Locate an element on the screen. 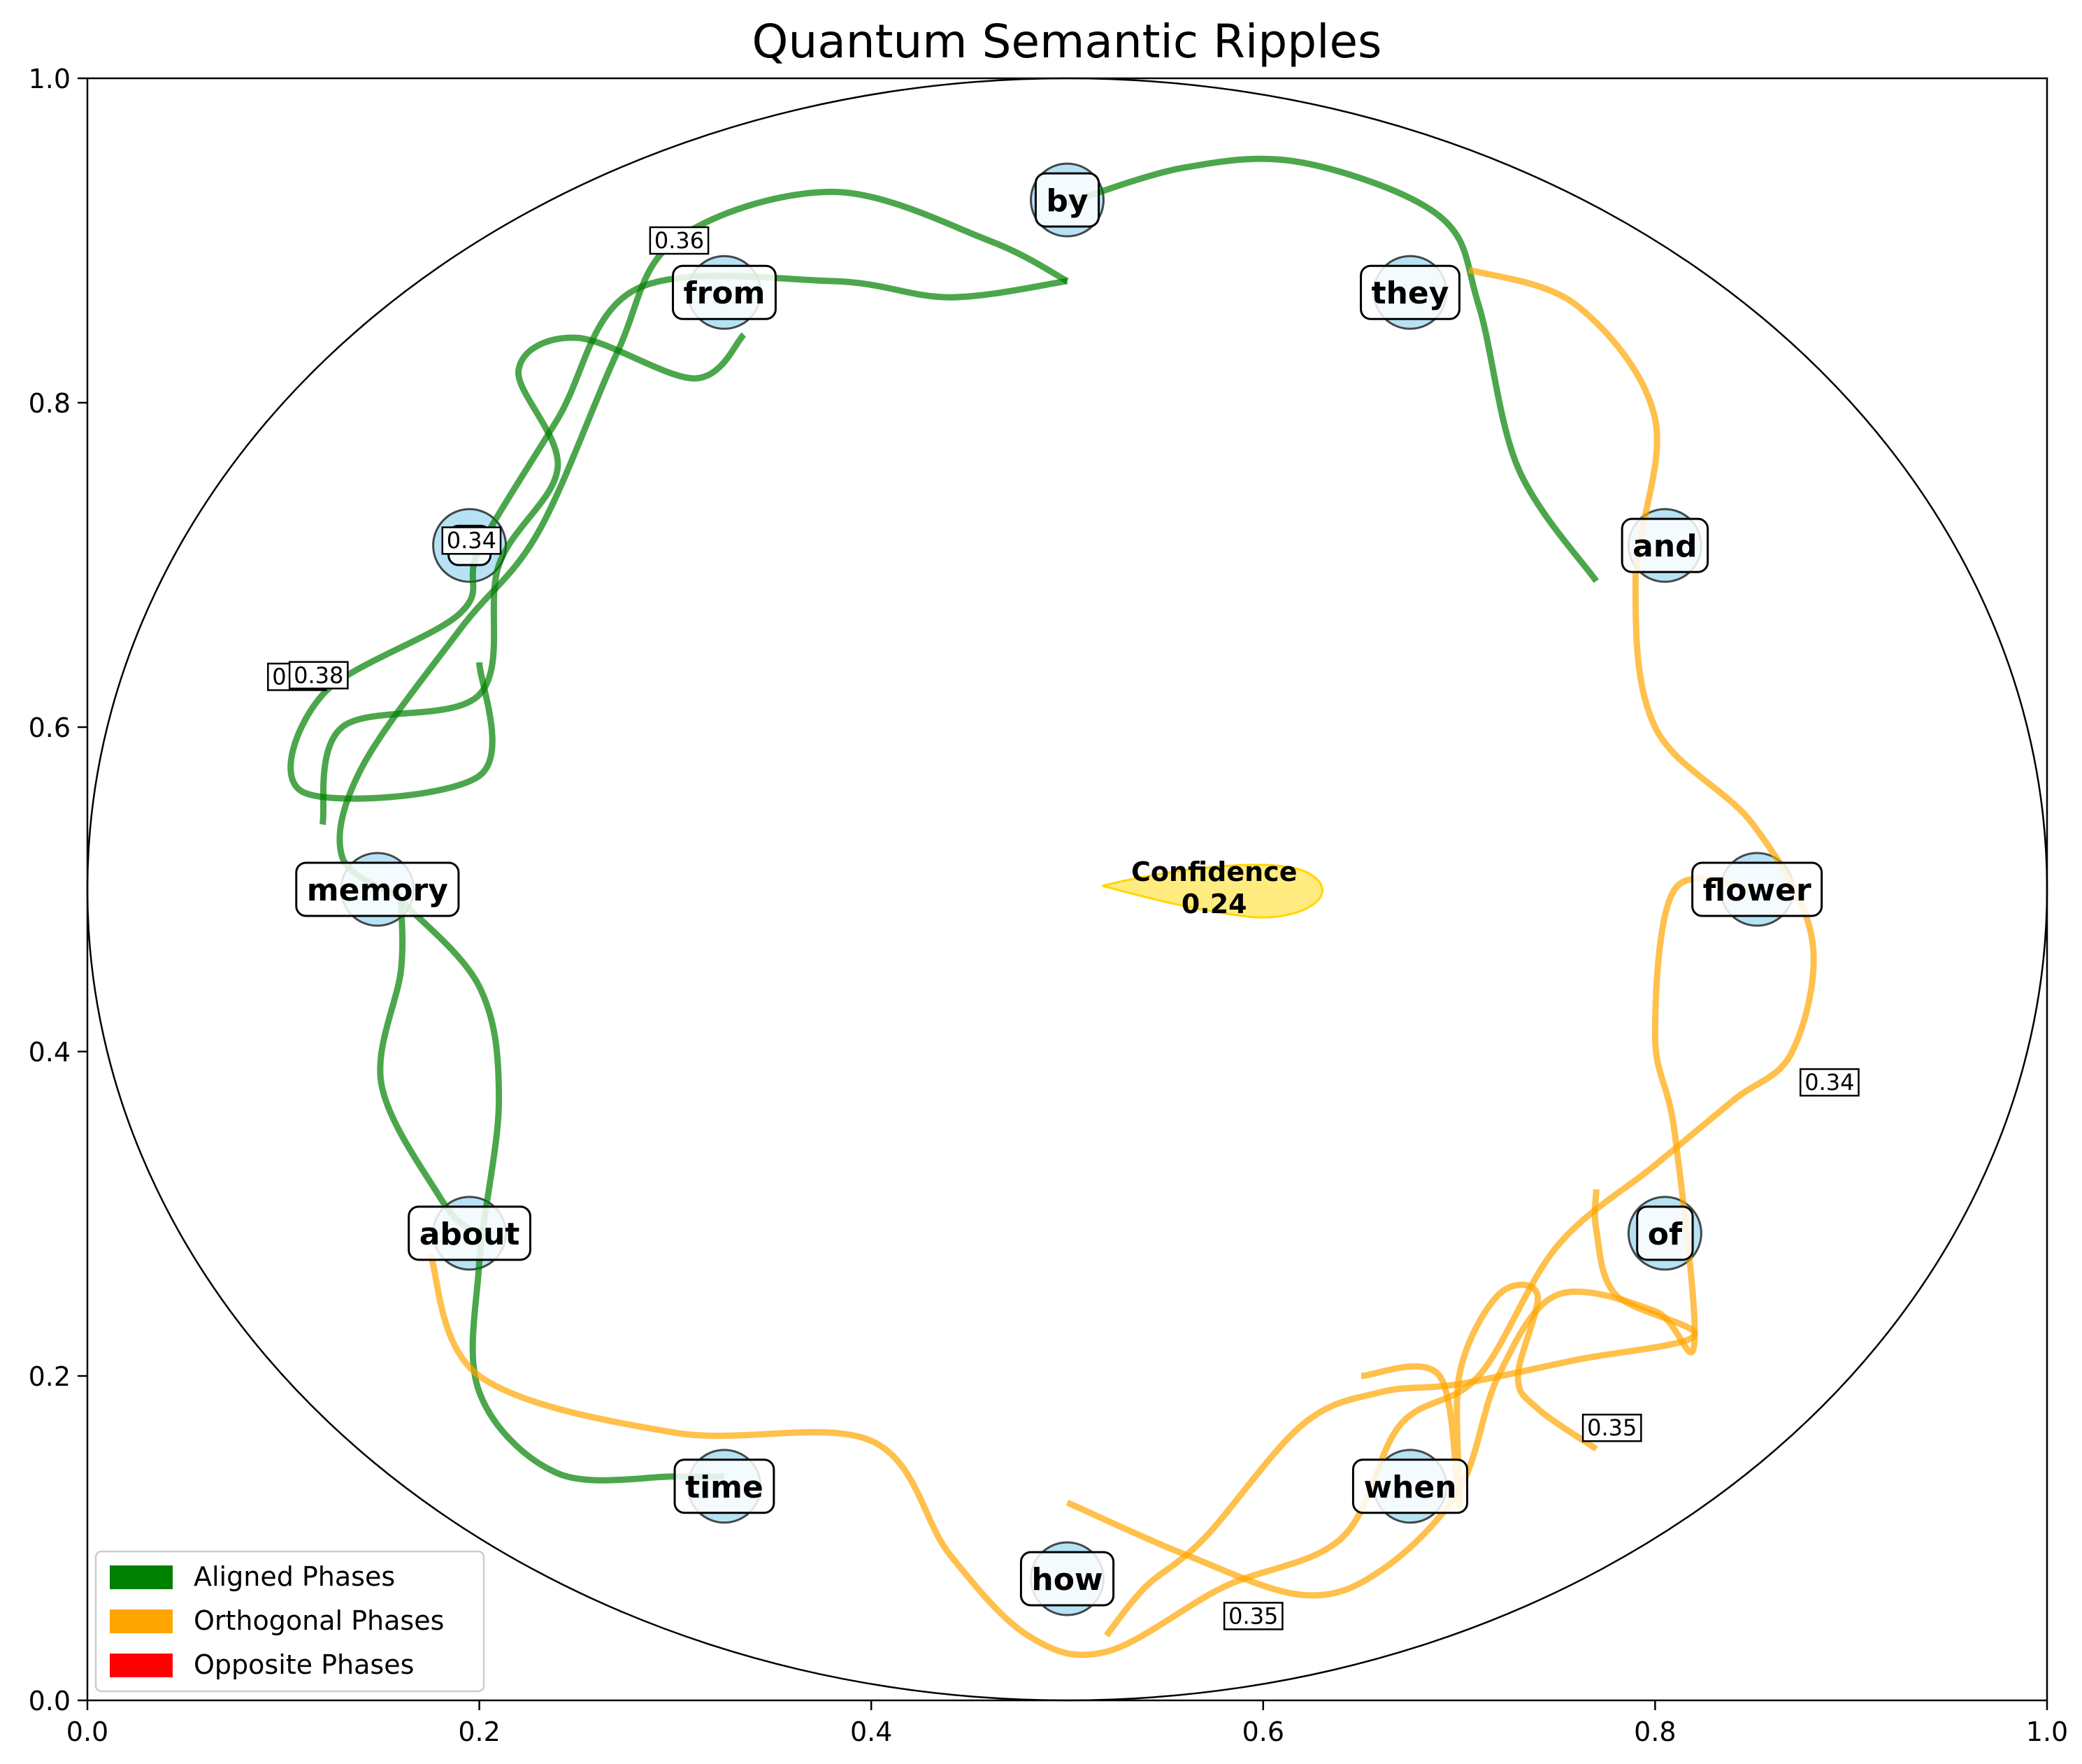  y-tick-label: 0.6 is located at coordinates (50, 727).